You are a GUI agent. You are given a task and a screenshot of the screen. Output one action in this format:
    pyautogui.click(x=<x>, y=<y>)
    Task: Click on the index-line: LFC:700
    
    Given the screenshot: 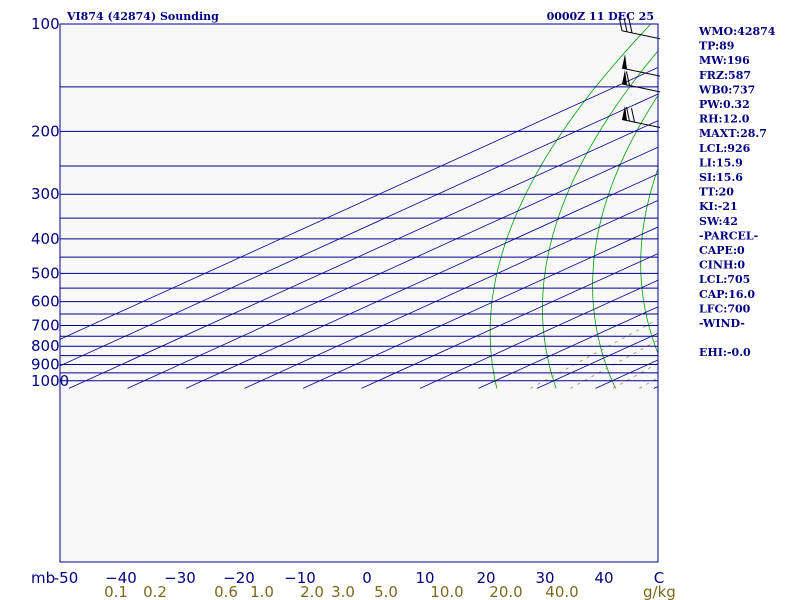 What is the action you would take?
    pyautogui.click(x=725, y=308)
    